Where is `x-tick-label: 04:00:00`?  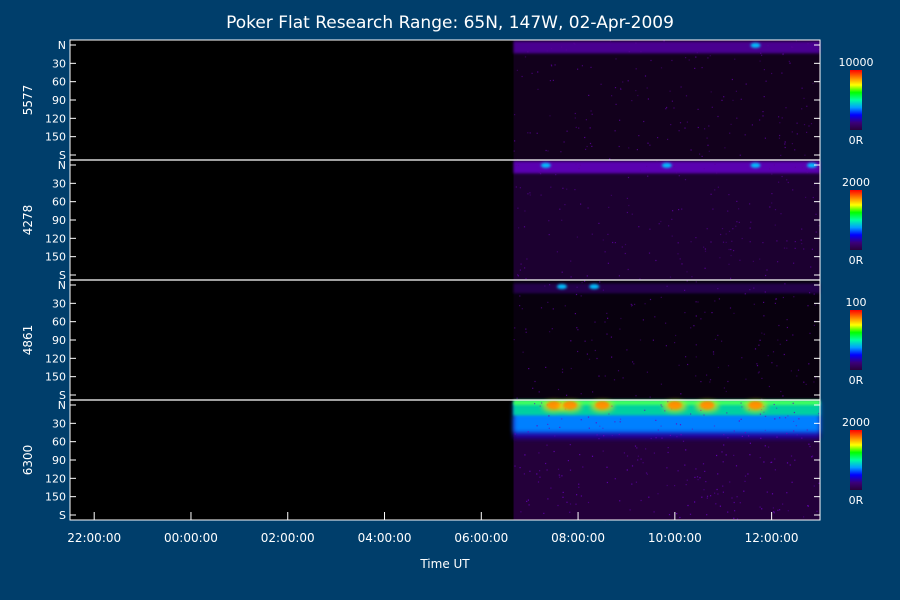
x-tick-label: 04:00:00 is located at coordinates (385, 538).